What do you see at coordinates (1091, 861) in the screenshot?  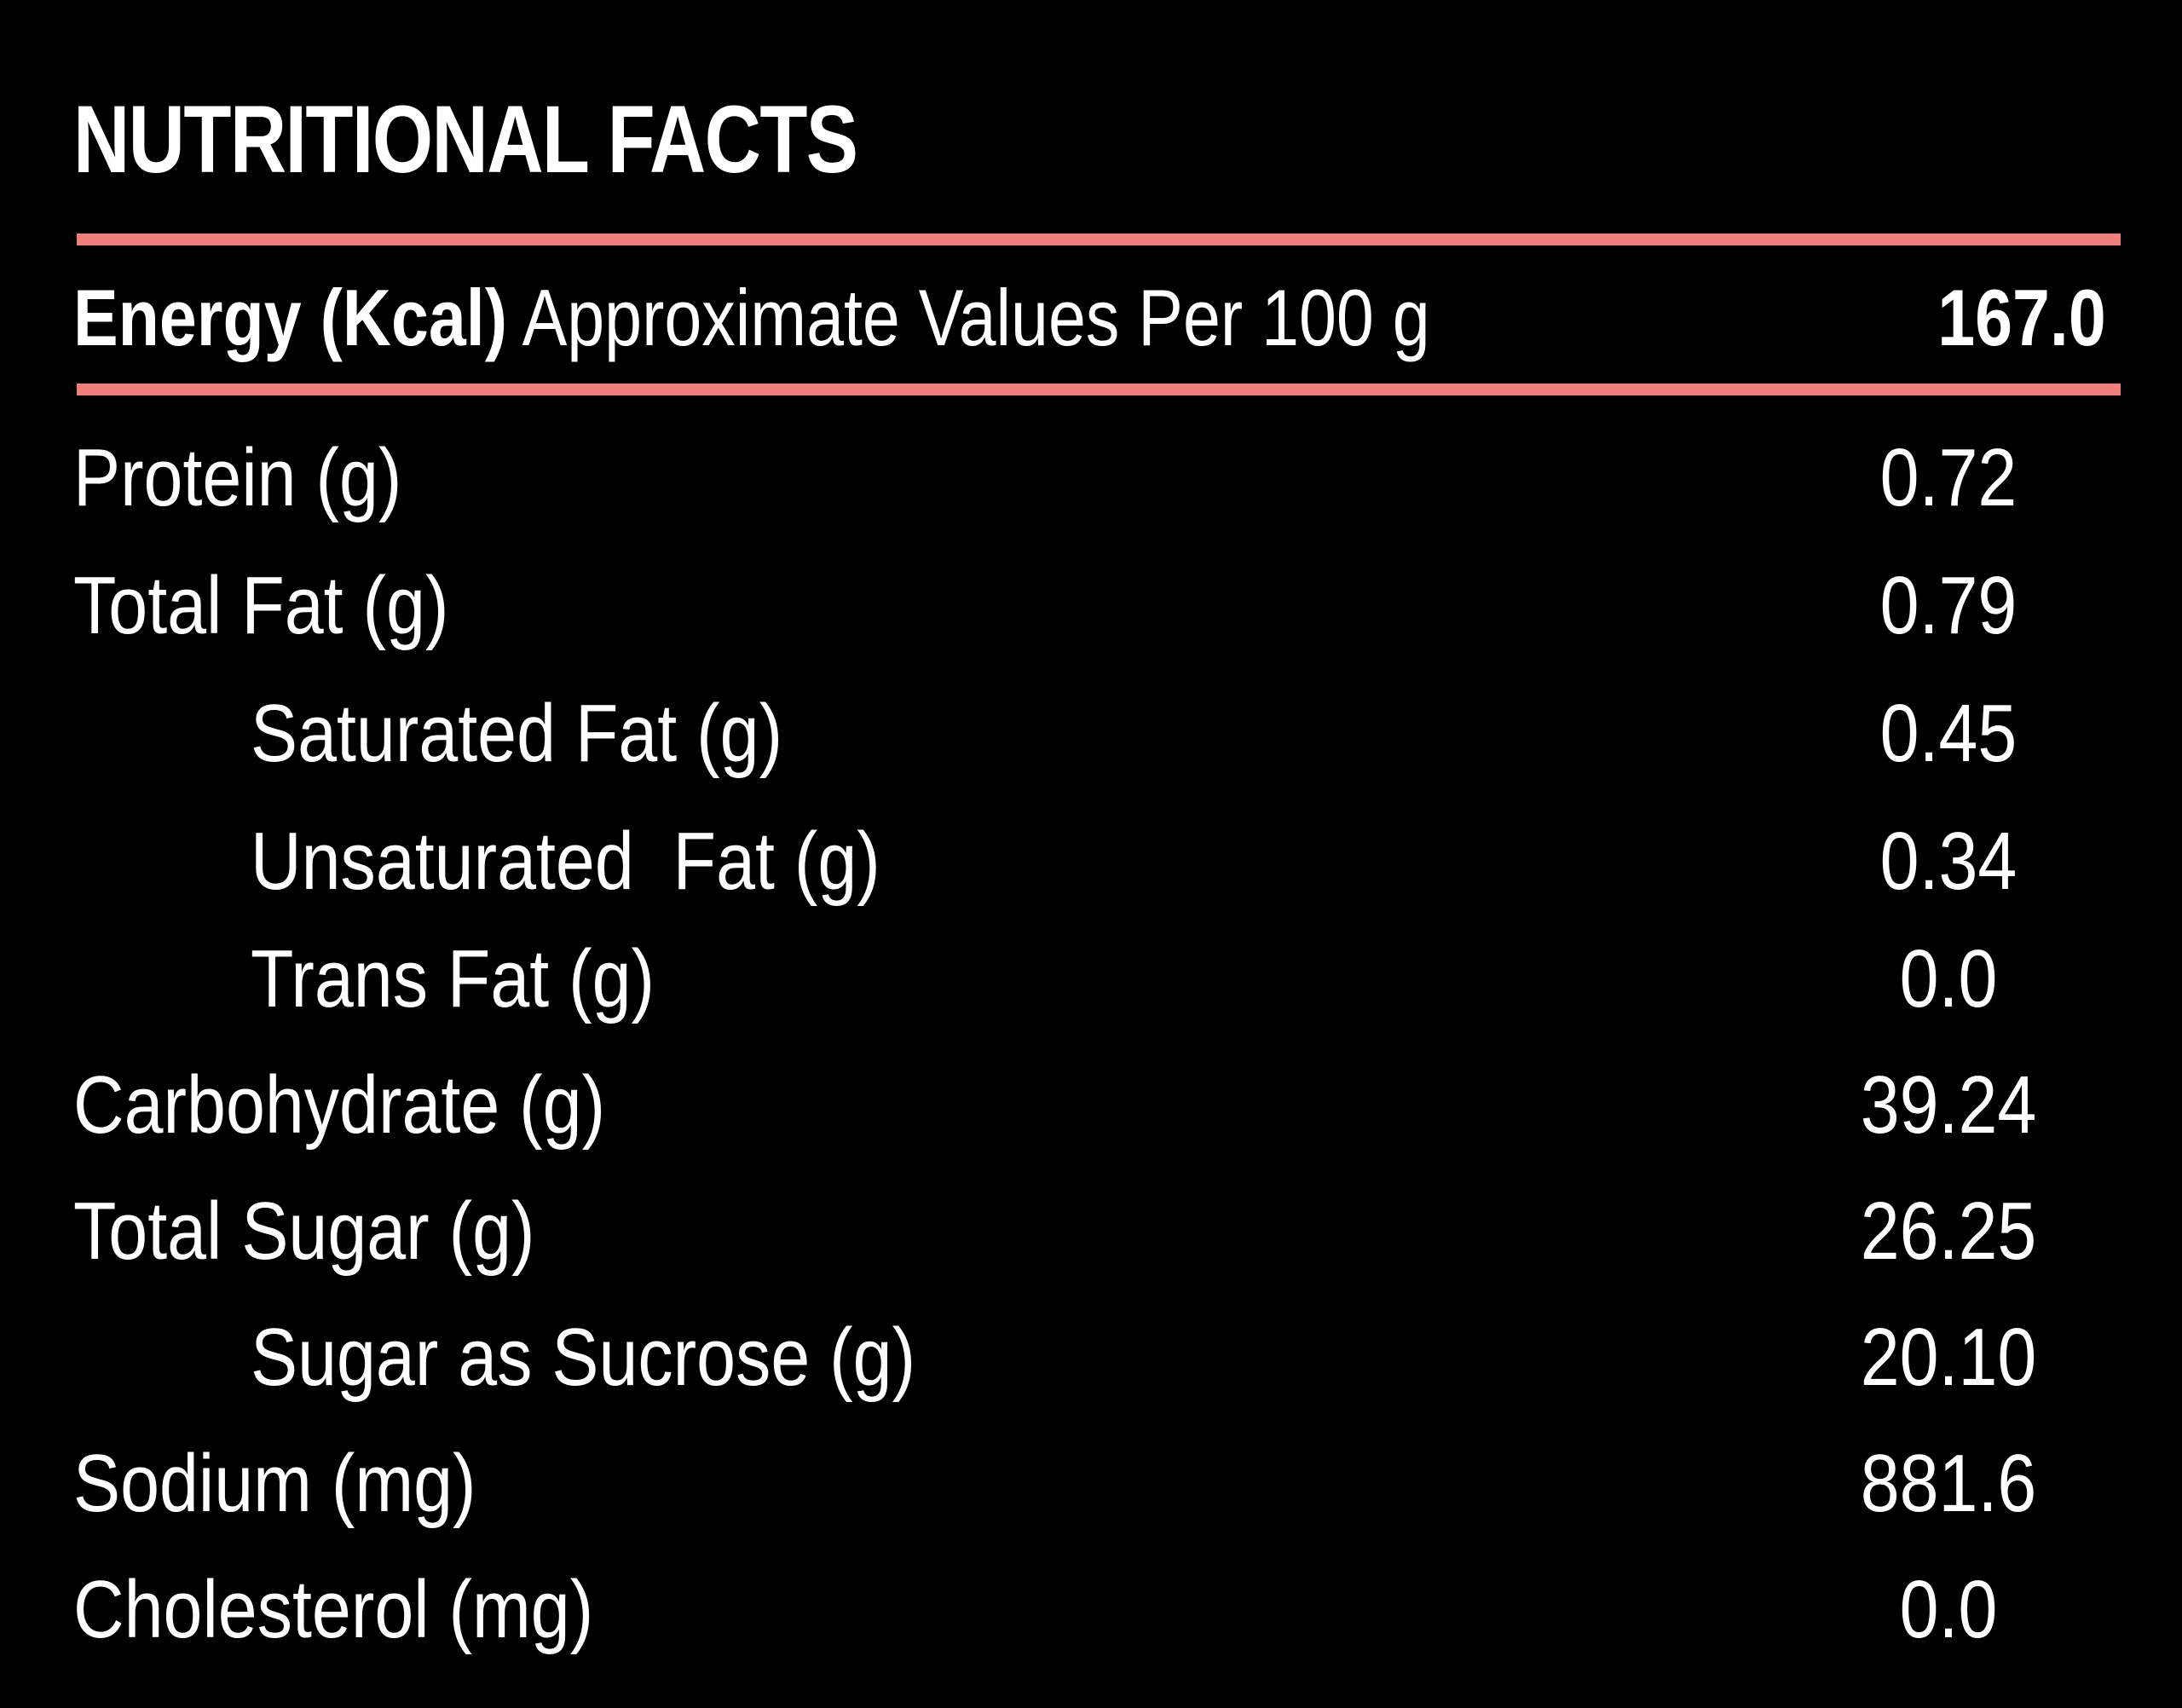 I see `nutrient-row-unsaturated-fat: Unsaturated Fat (g) 0.34` at bounding box center [1091, 861].